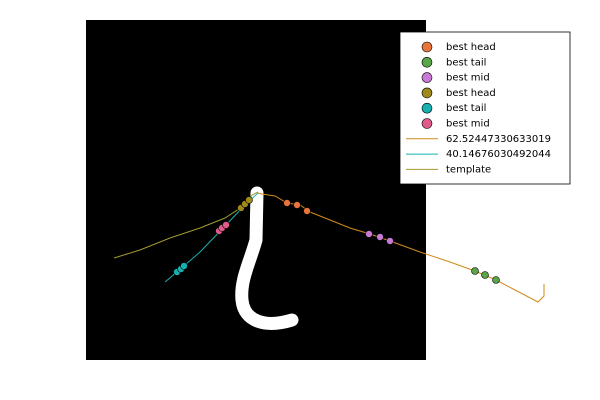 The height and width of the screenshot is (400, 600). I want to click on series-line, so click(186, 225).